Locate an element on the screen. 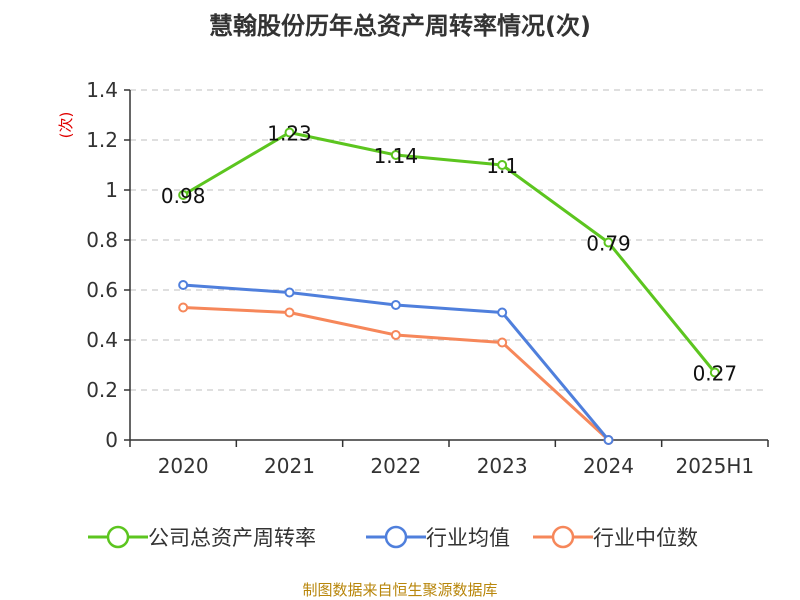 The image size is (800, 600). data-label-0-4: 0.79 is located at coordinates (608, 244).